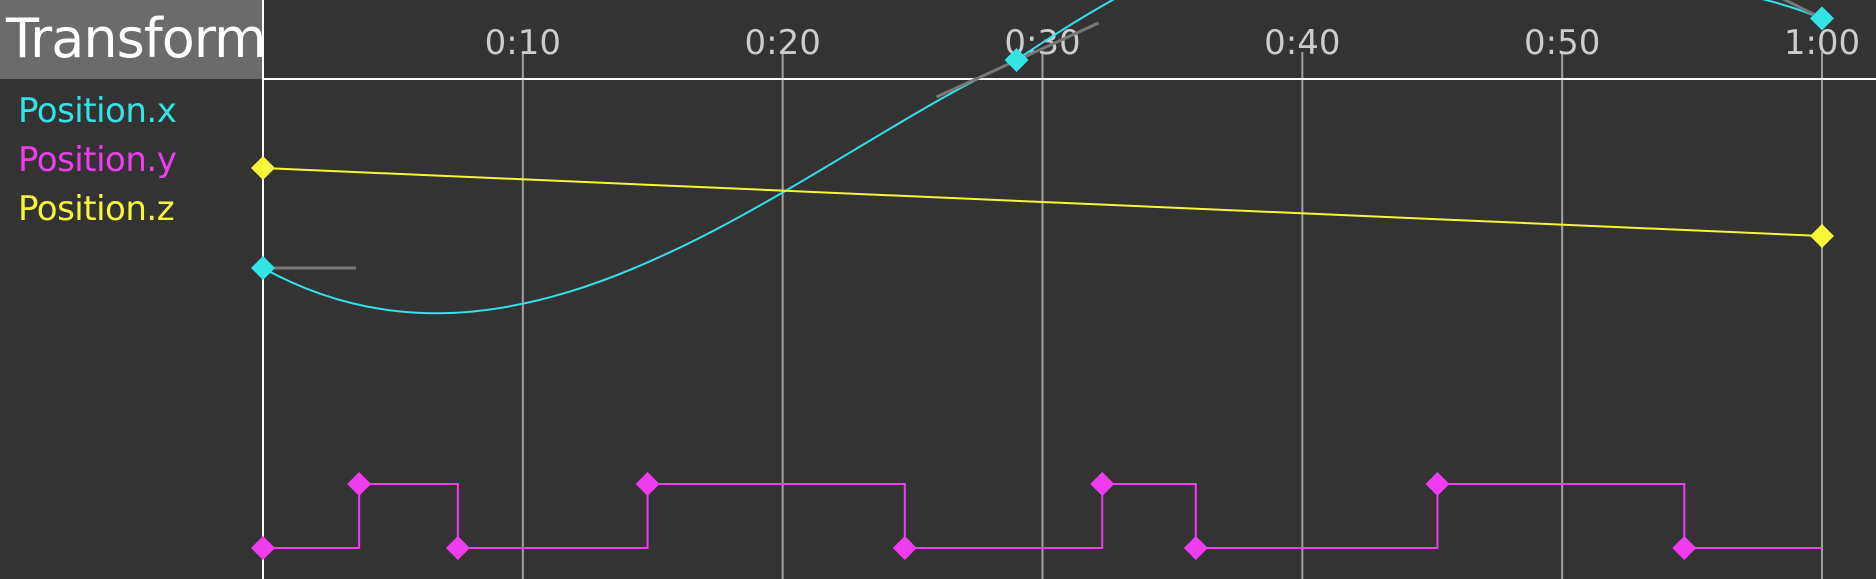 The image size is (1876, 579). What do you see at coordinates (1784, 10) in the screenshot?
I see `tangent-handle` at bounding box center [1784, 10].